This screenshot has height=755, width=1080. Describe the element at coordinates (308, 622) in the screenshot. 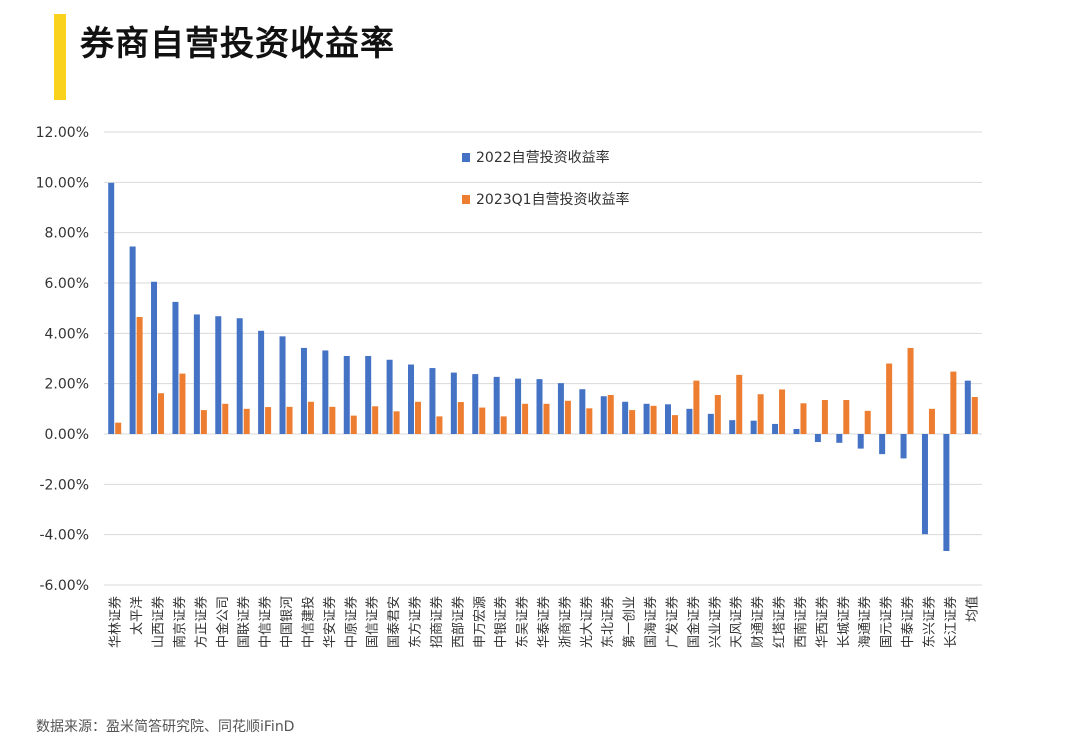

I see `x-category-label: 中信建投` at that location.